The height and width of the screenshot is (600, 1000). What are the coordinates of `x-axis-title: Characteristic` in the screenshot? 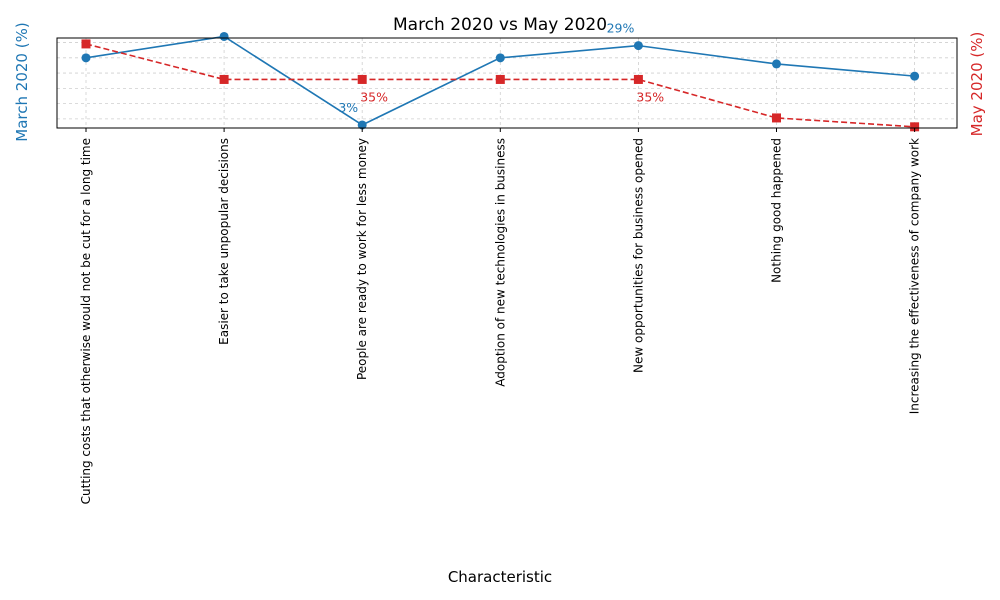 It's located at (500, 577).